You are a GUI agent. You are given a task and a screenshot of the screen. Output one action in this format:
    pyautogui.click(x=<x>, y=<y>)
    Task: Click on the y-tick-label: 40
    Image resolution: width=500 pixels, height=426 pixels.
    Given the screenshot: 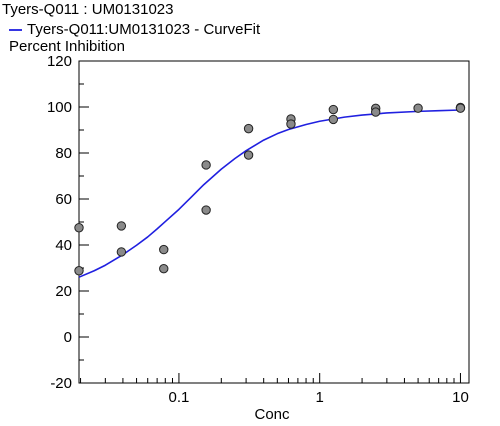 What is the action you would take?
    pyautogui.click(x=63, y=245)
    